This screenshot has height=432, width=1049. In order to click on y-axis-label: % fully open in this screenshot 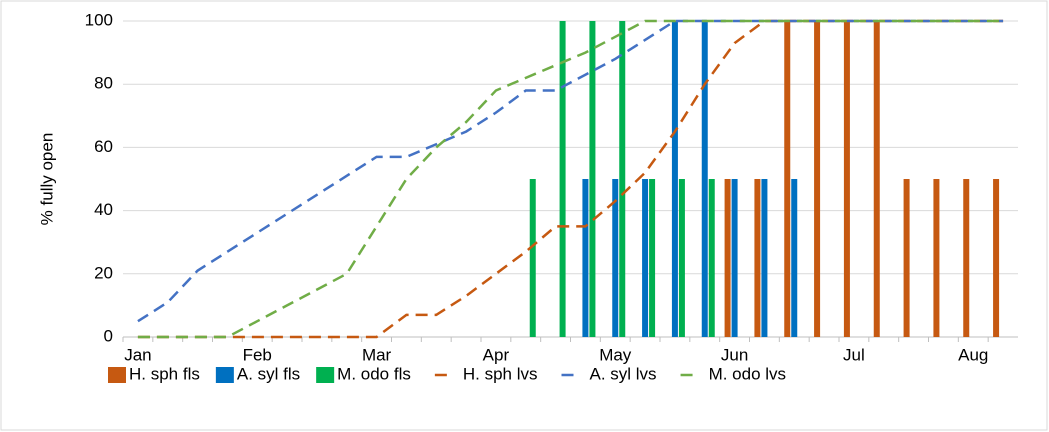, I will do `click(46, 179)`.